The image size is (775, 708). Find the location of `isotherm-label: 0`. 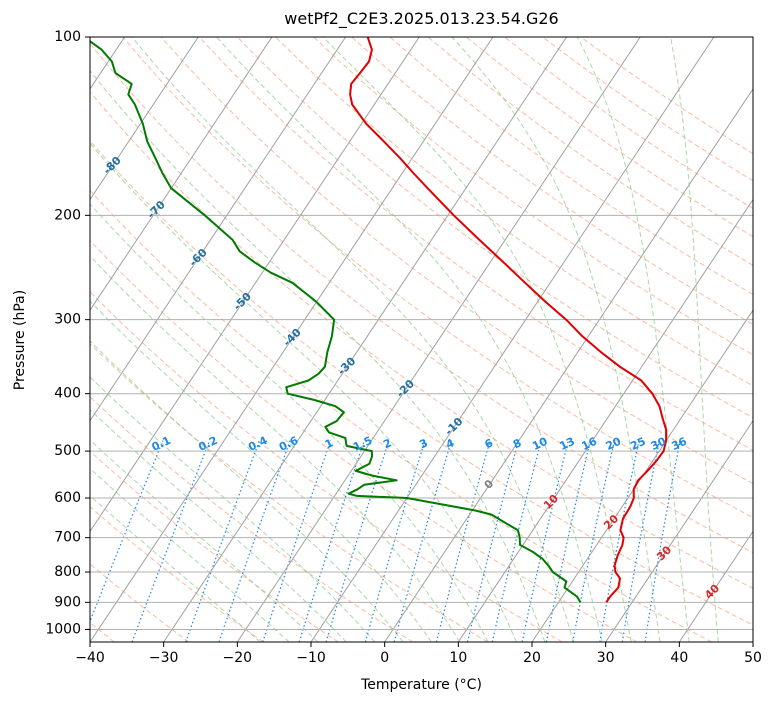

isotherm-label: 0 is located at coordinates (489, 484).